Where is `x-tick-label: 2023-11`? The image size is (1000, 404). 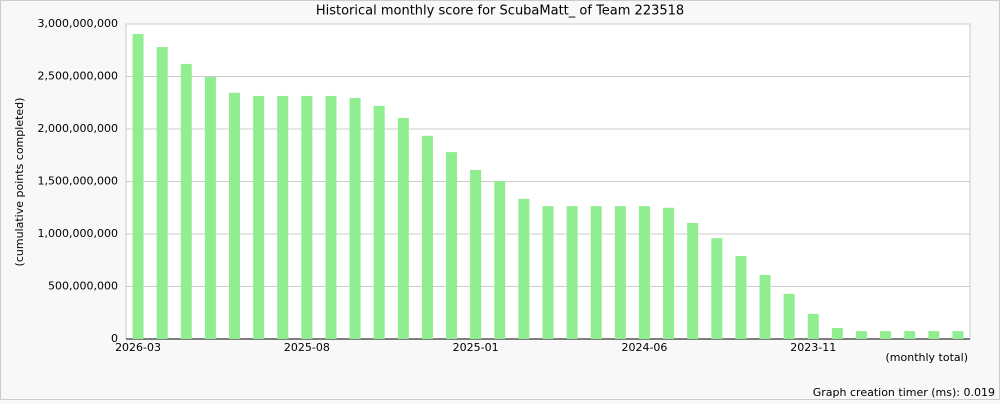 x-tick-label: 2023-11 is located at coordinates (813, 347).